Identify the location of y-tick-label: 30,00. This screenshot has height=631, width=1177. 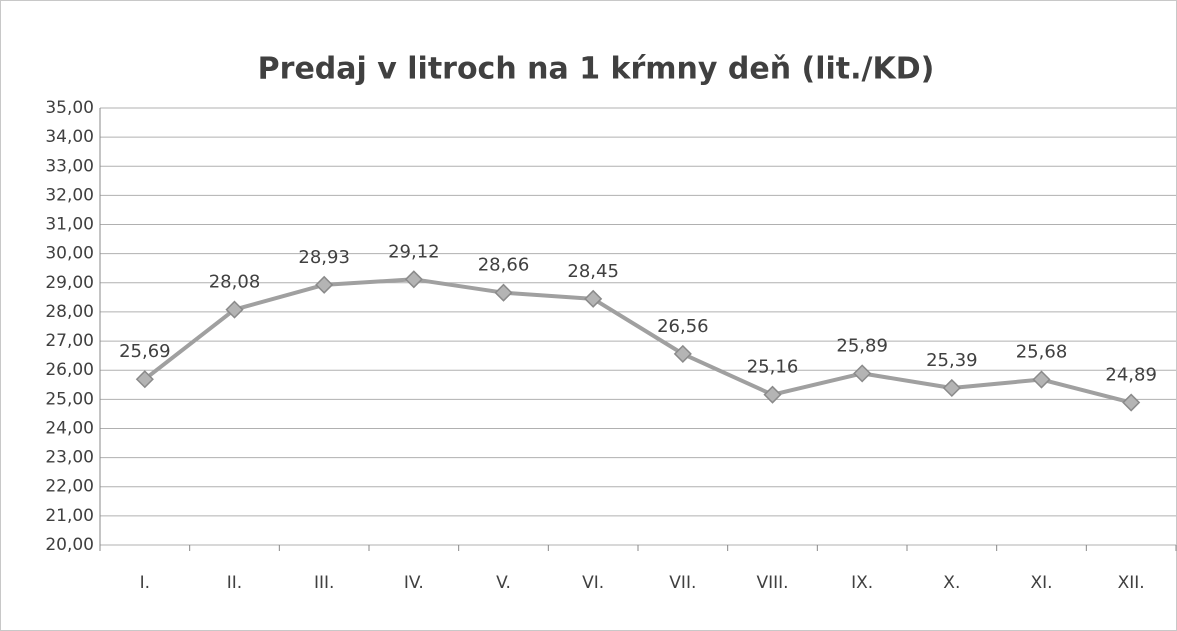
(69, 254).